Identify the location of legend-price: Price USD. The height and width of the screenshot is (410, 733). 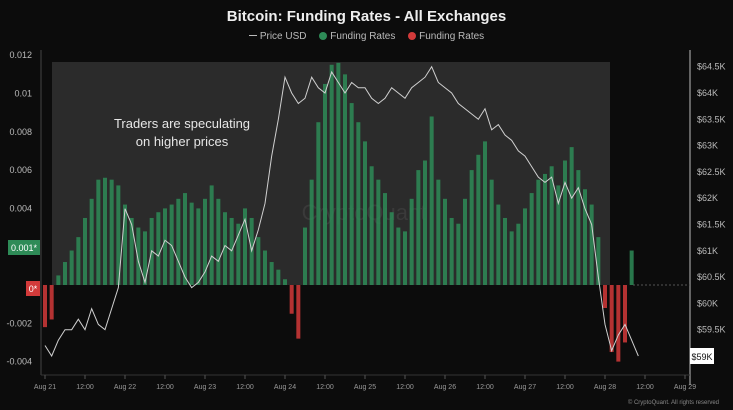
(277, 36).